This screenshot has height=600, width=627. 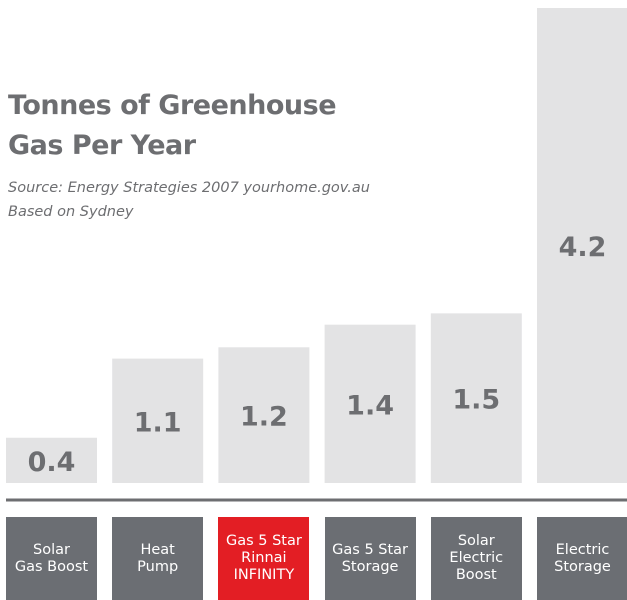 What do you see at coordinates (476, 558) in the screenshot?
I see `category-label: Solar Electric Boost` at bounding box center [476, 558].